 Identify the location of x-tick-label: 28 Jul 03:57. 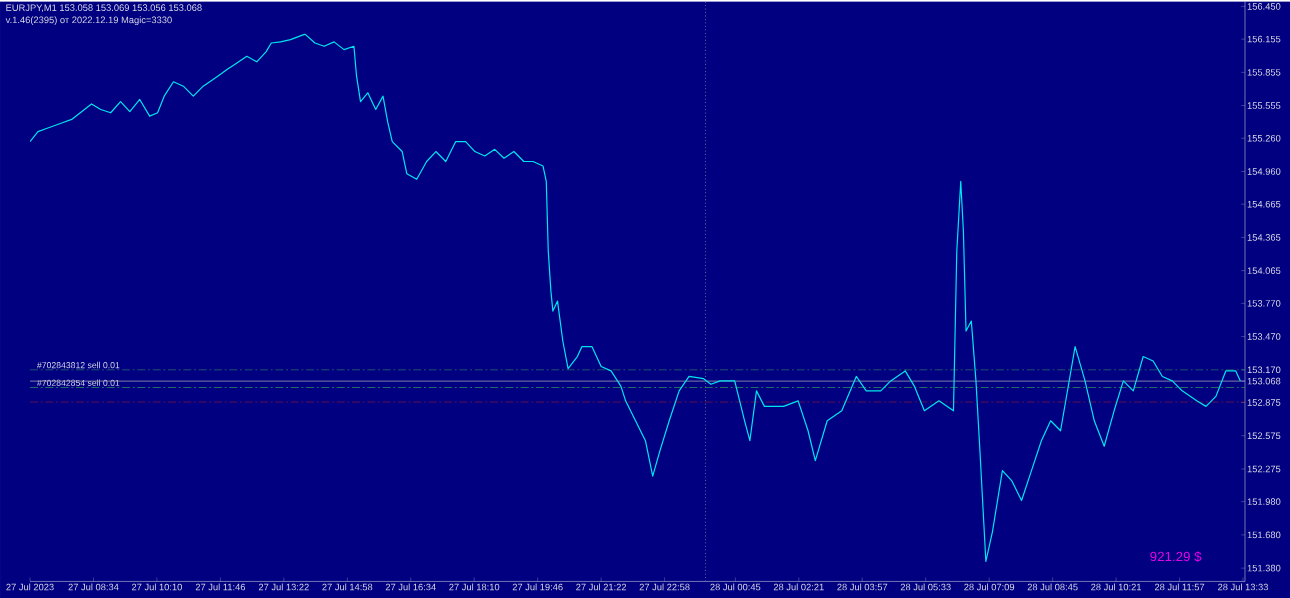
(862, 587).